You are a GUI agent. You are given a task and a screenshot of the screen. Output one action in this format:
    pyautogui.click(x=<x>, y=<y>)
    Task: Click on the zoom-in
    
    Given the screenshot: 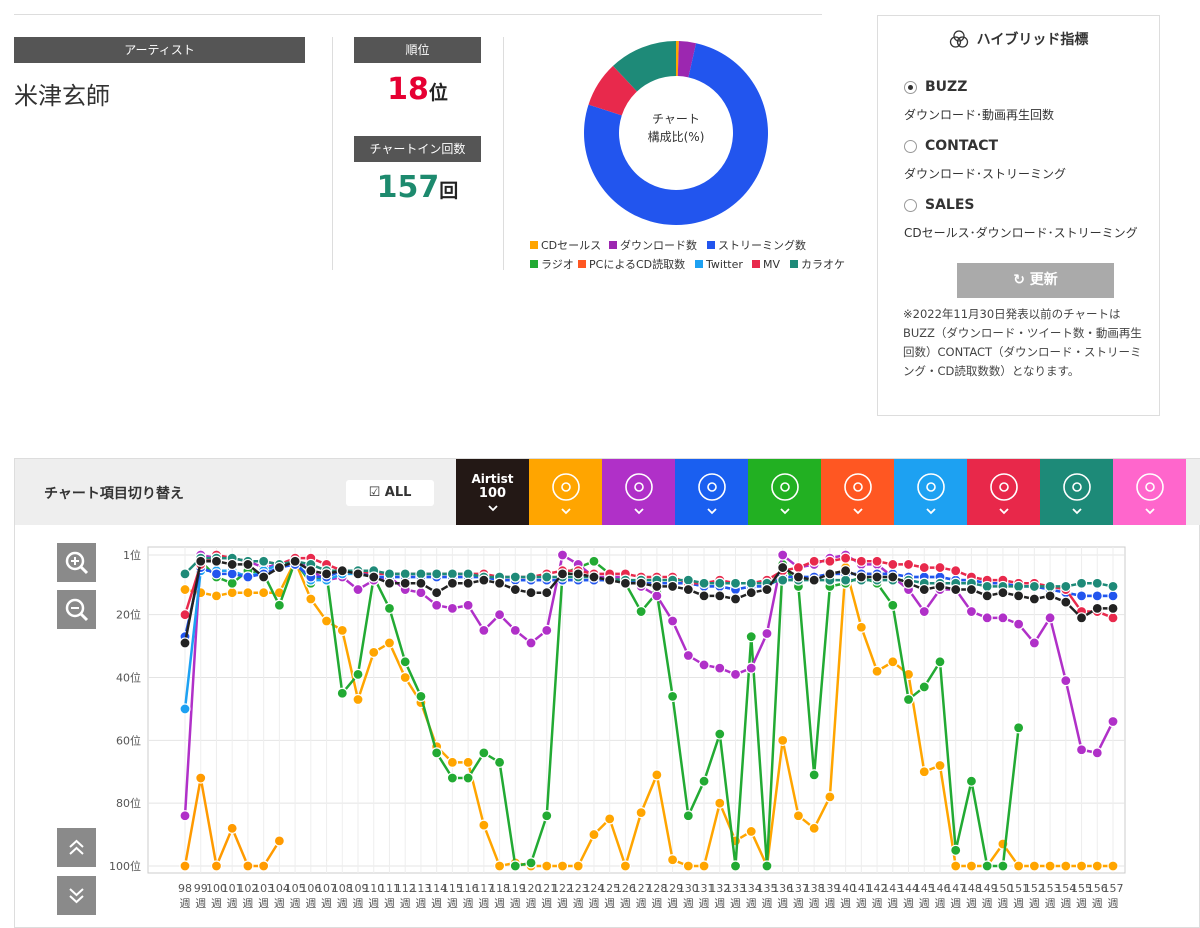 What is the action you would take?
    pyautogui.click(x=76, y=562)
    